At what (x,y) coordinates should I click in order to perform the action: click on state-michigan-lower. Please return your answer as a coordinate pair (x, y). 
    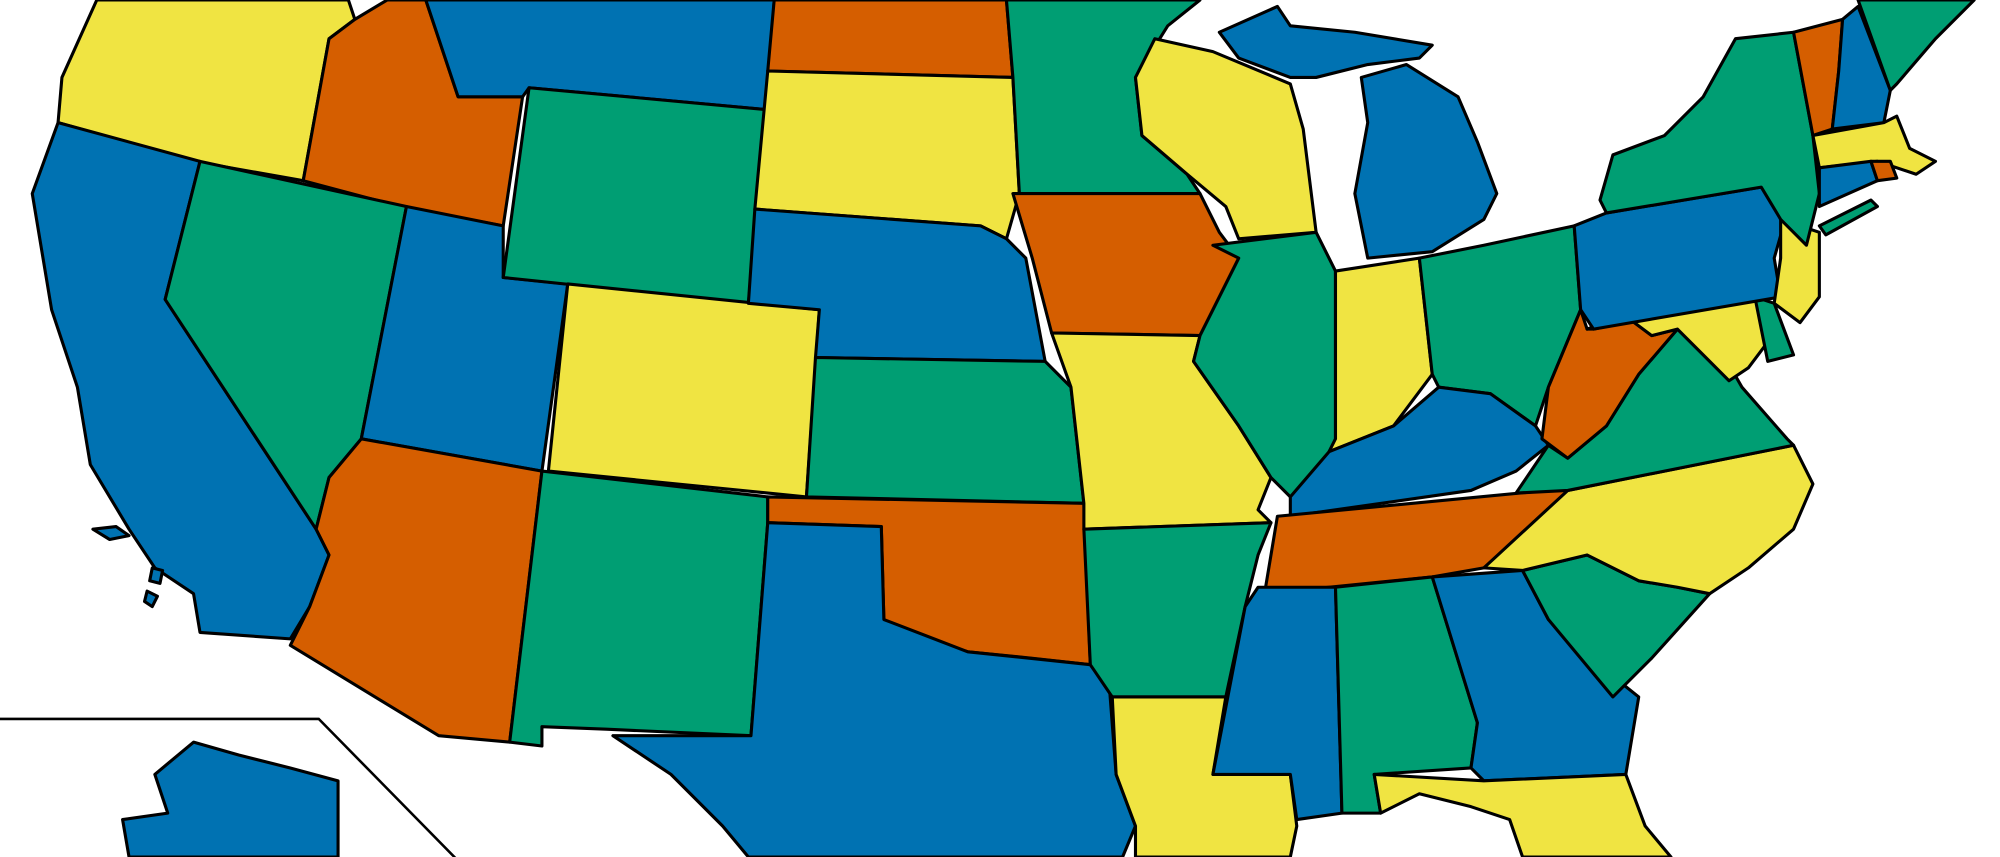
    Looking at the image, I should click on (1426, 161).